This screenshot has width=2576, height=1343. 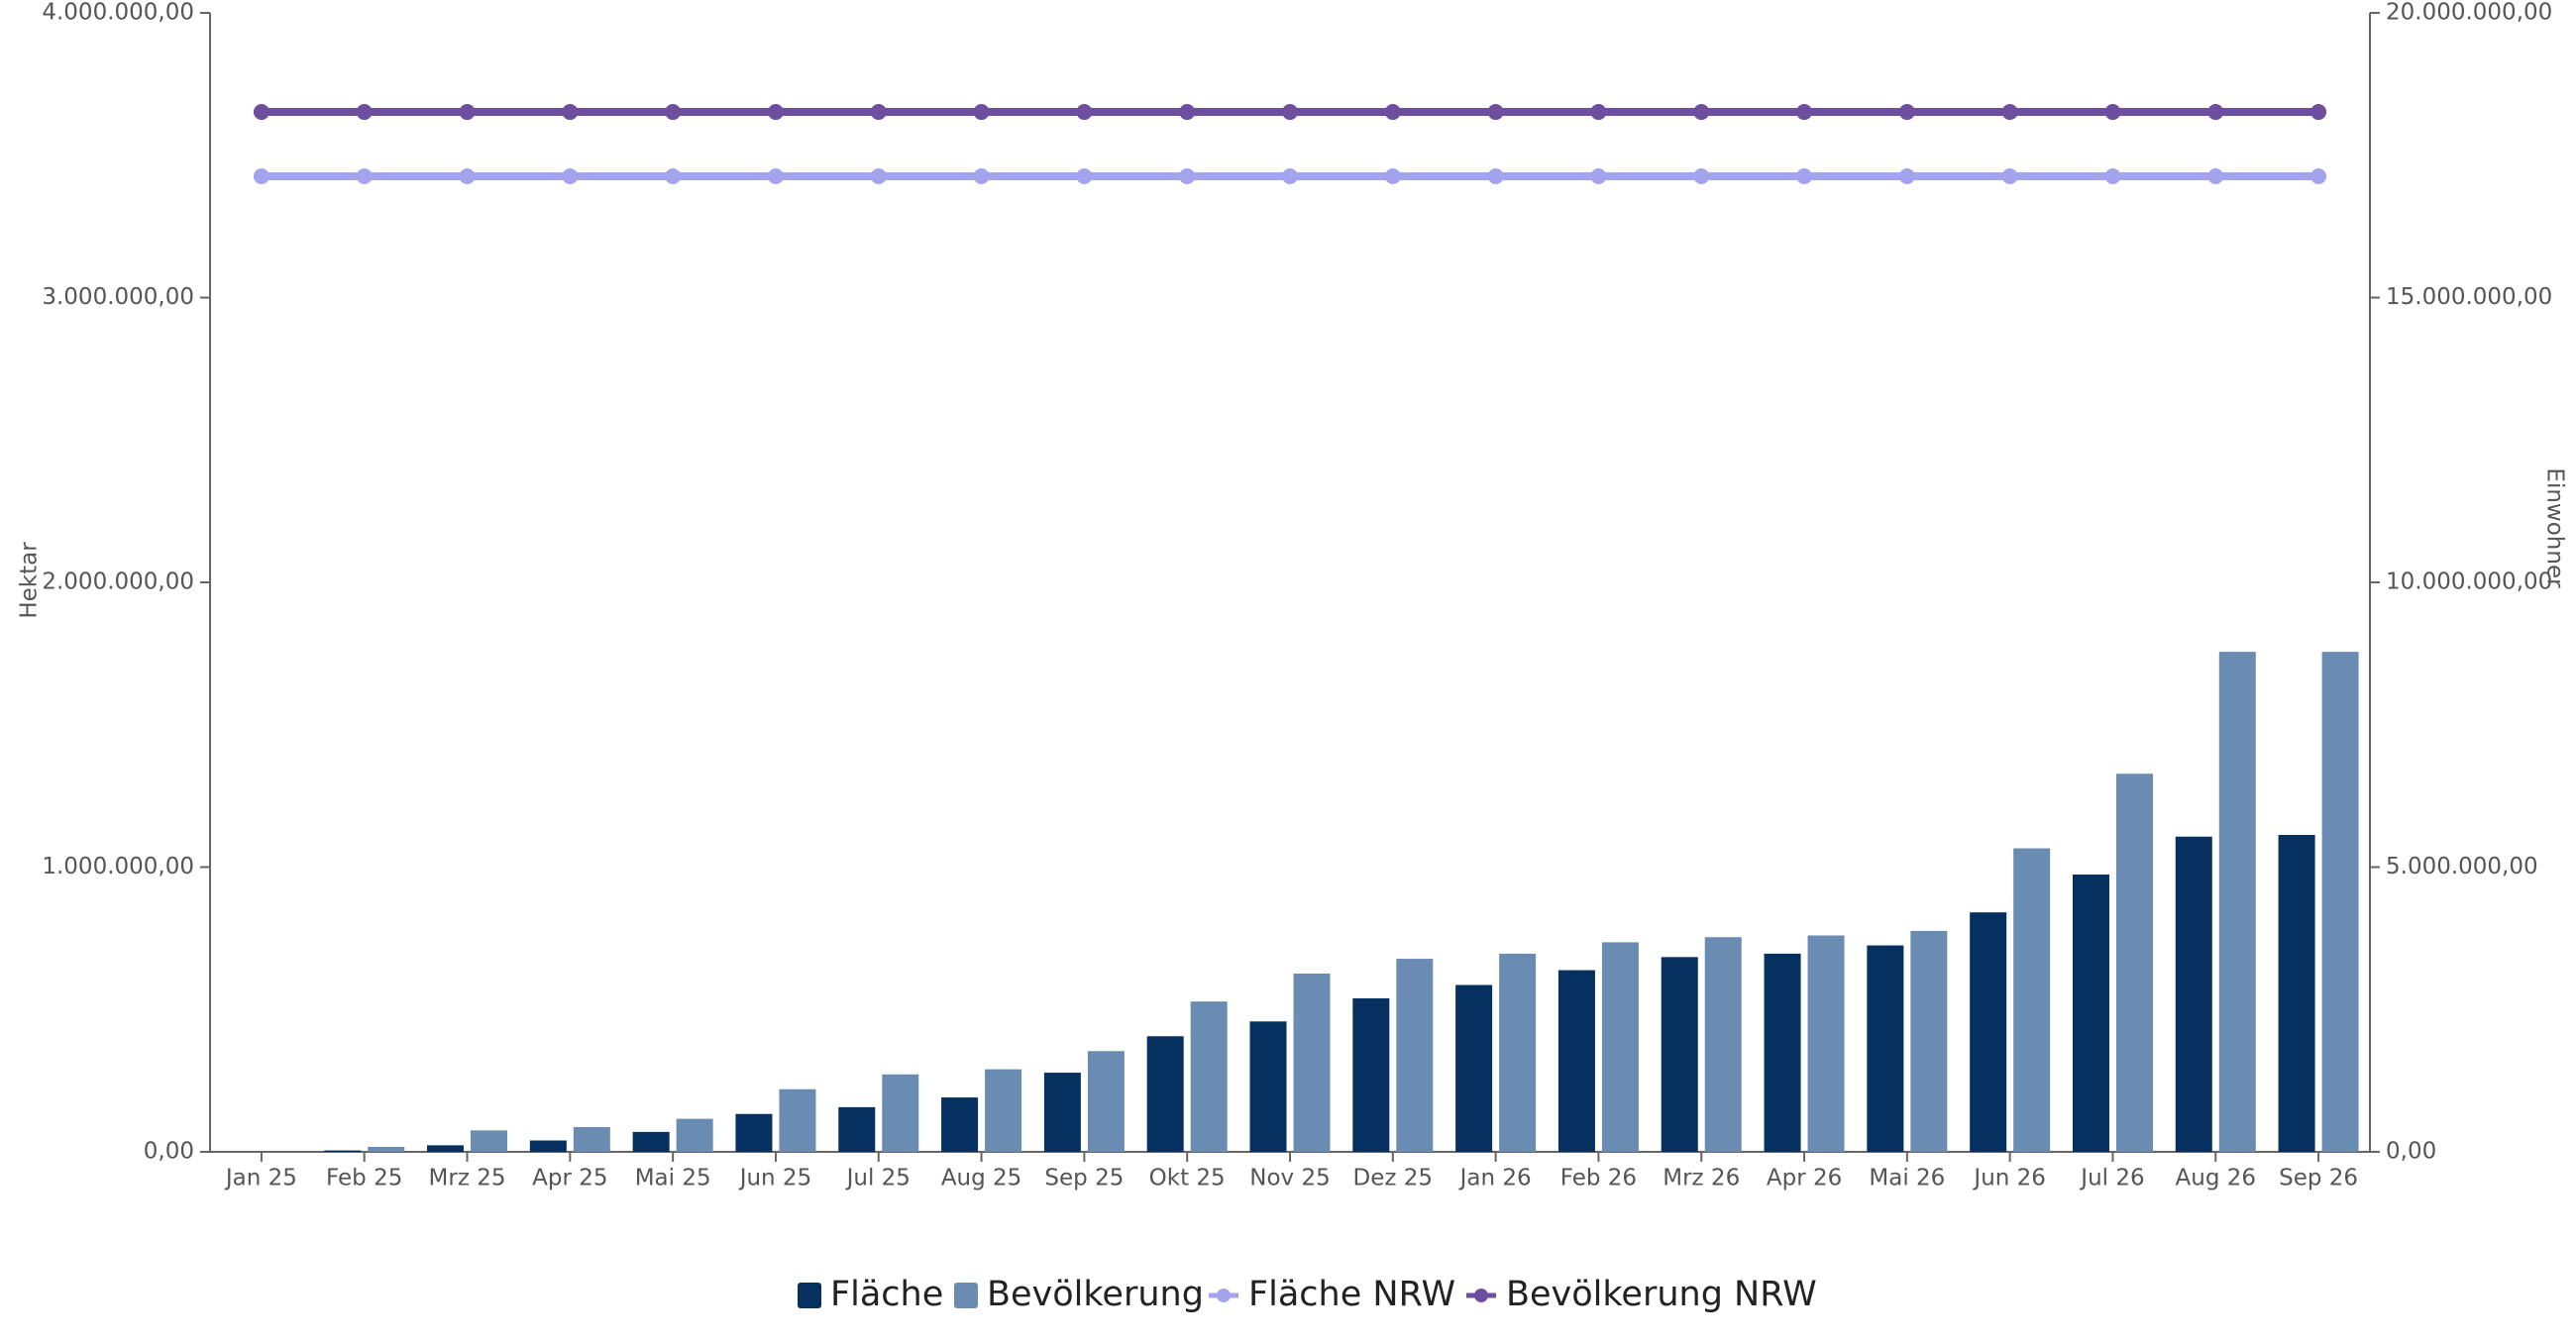 What do you see at coordinates (1701, 1178) in the screenshot?
I see `x-tick-label: Mrz 26` at bounding box center [1701, 1178].